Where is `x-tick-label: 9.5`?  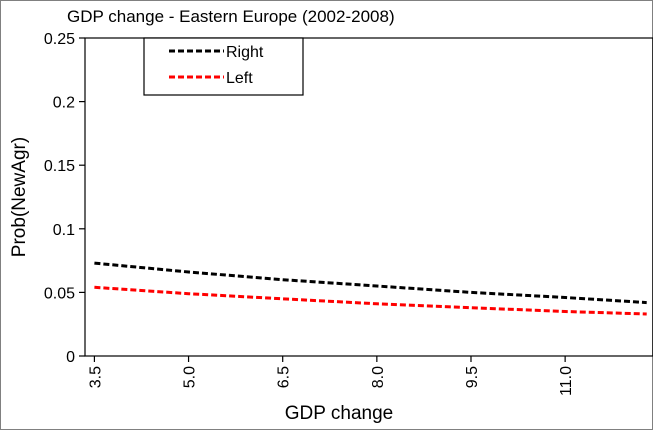
x-tick-label: 9.5 is located at coordinates (472, 377).